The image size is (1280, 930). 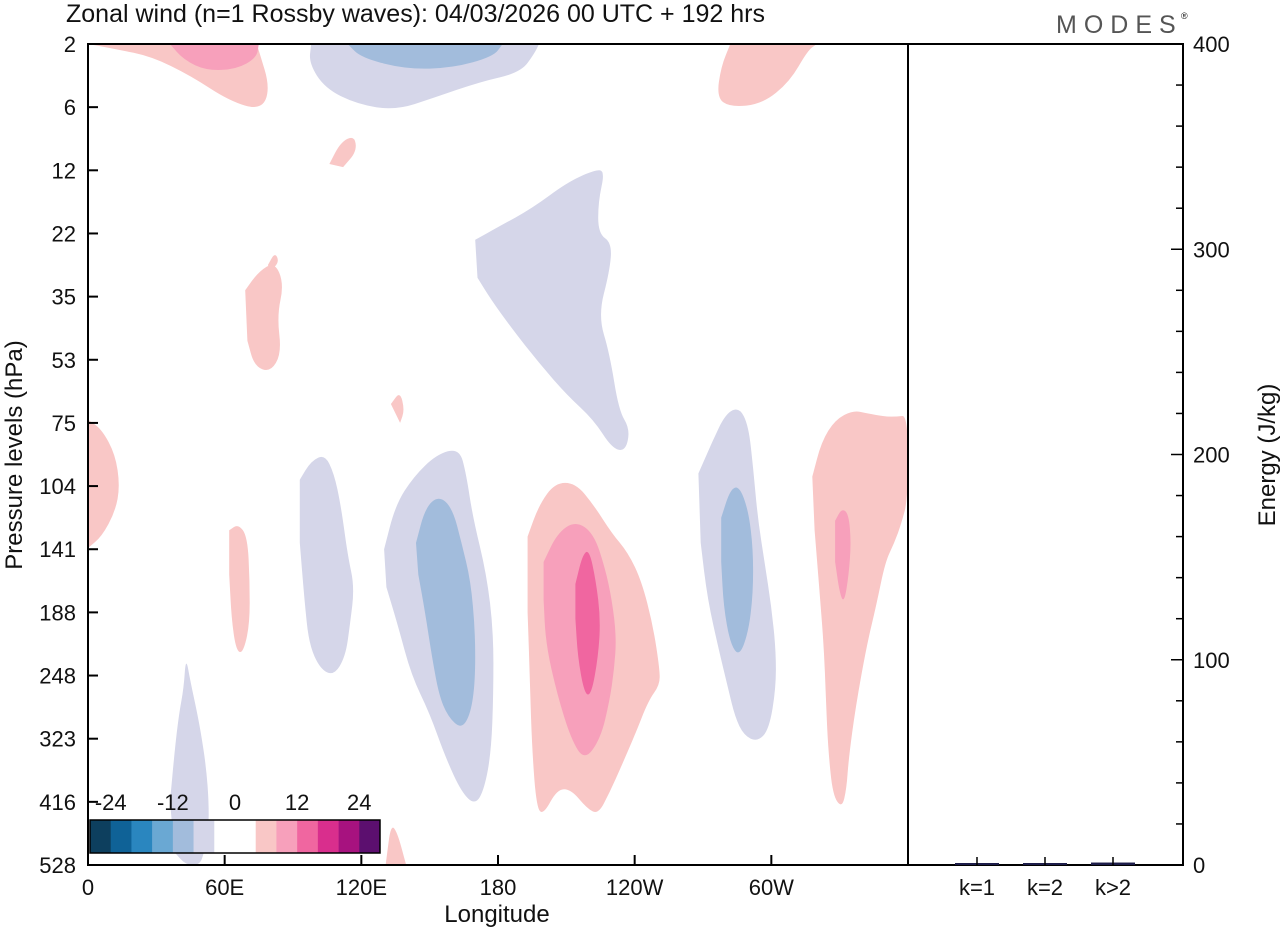 I want to click on contour-neg-left-band, so click(x=326, y=565).